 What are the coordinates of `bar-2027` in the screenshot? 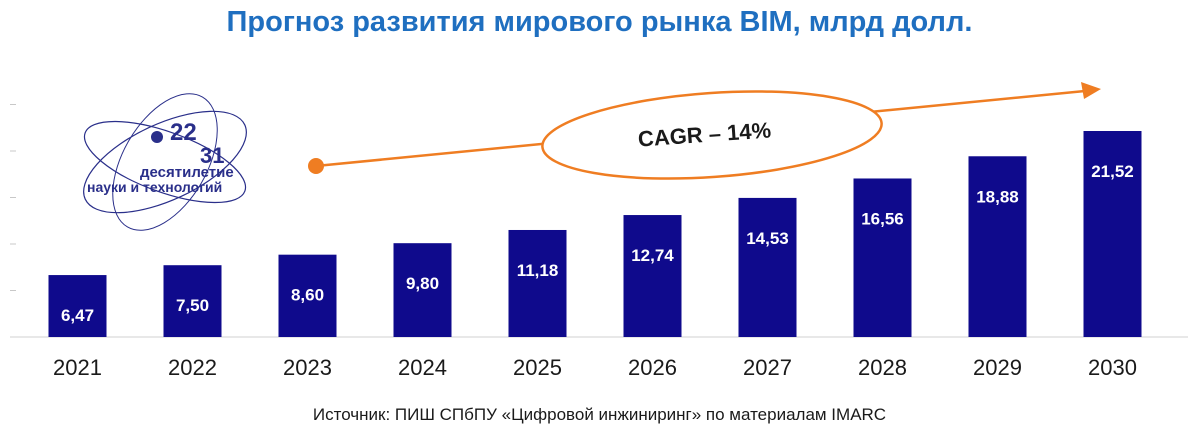 It's located at (767, 267).